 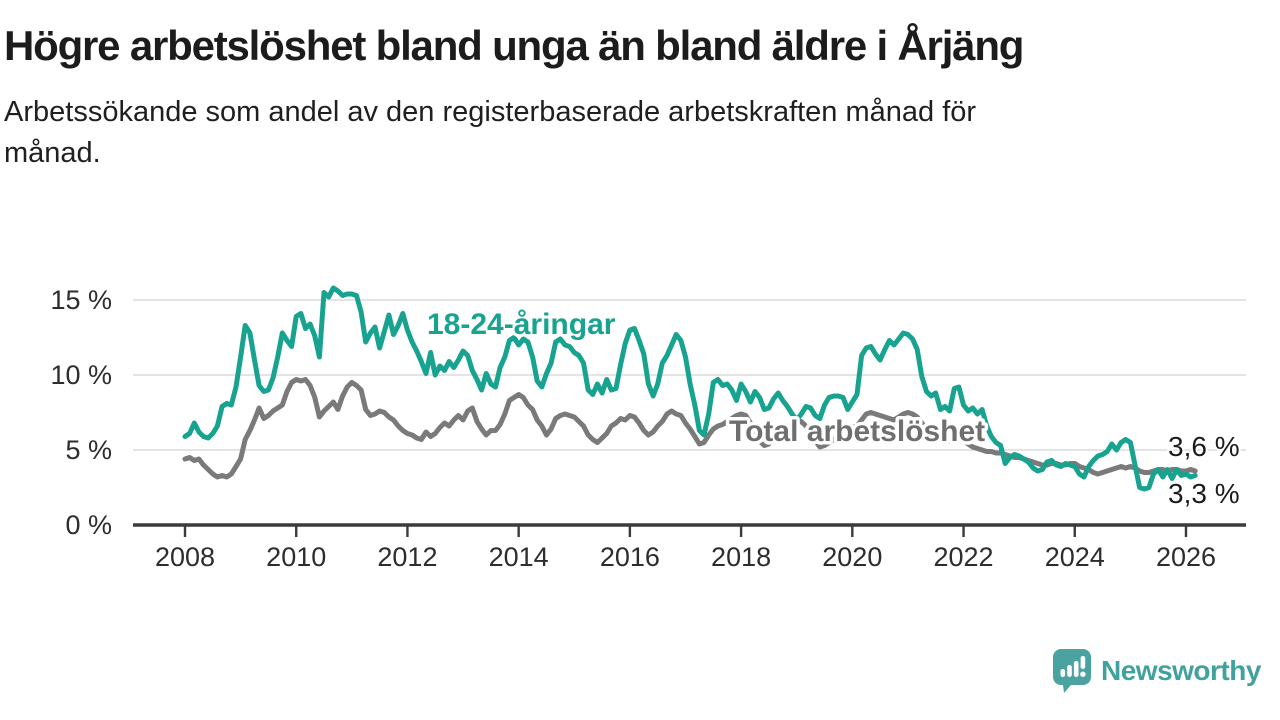 I want to click on x-tick-label: 2024, so click(x=1075, y=557).